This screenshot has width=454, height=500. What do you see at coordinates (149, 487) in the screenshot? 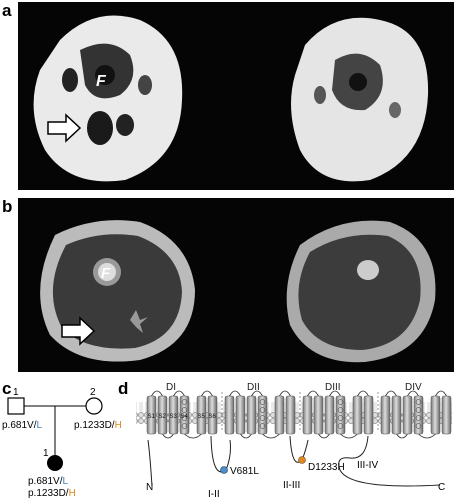
I see `terminus-label: N` at bounding box center [149, 487].